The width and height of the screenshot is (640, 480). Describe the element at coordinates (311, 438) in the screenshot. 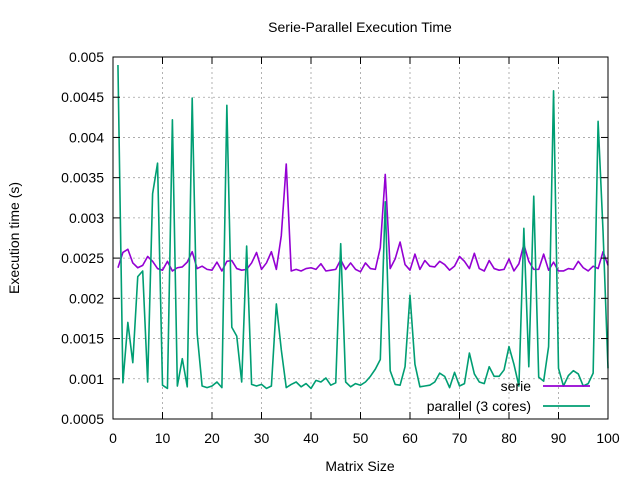

I see `x-tick-label: 40` at that location.